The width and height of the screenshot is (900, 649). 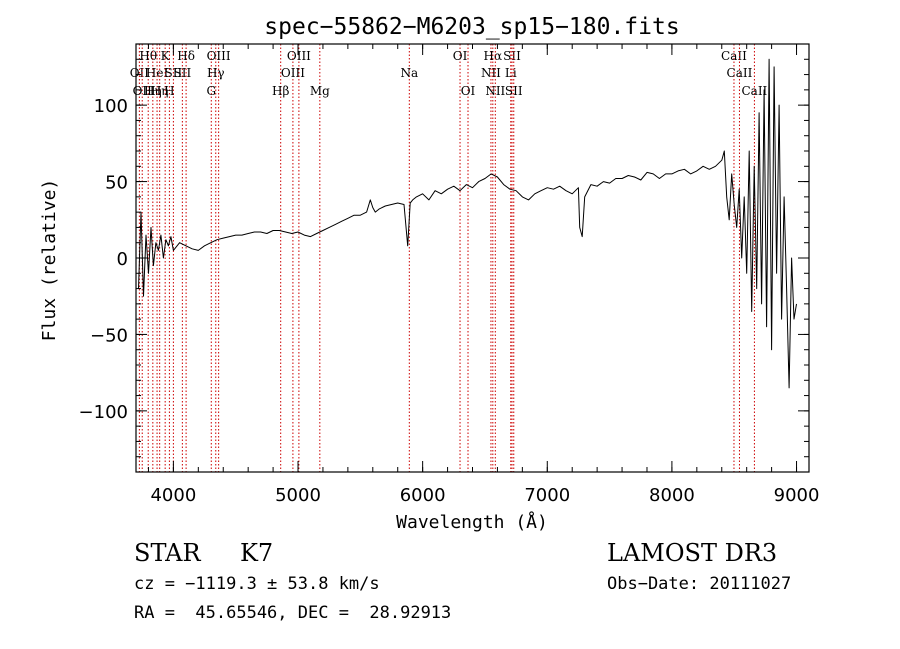 I want to click on subclass-label: K7, so click(x=257, y=553).